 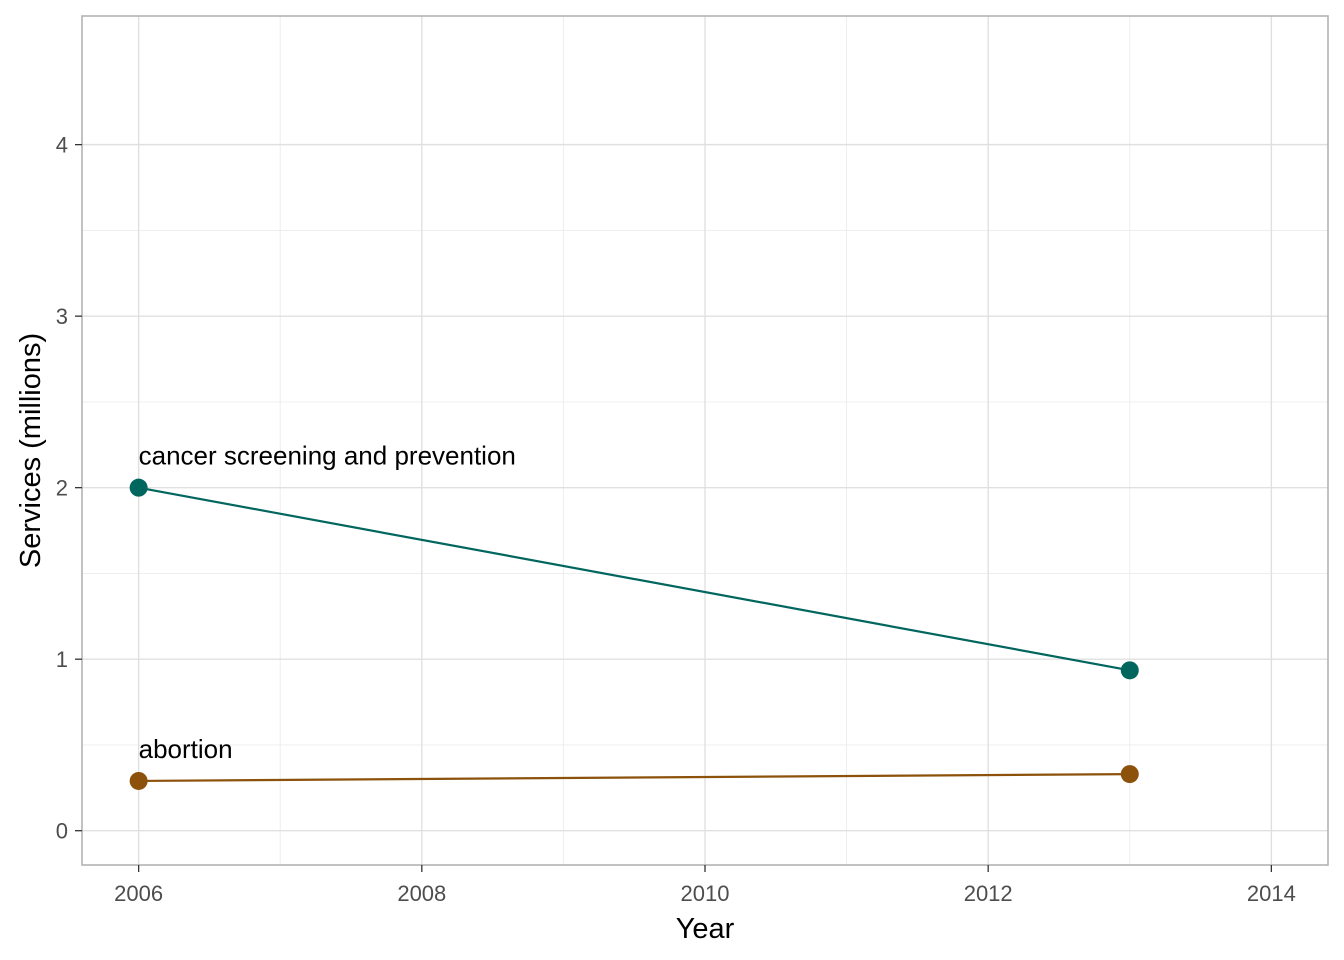 What do you see at coordinates (705, 929) in the screenshot?
I see `x-axis-title: Year` at bounding box center [705, 929].